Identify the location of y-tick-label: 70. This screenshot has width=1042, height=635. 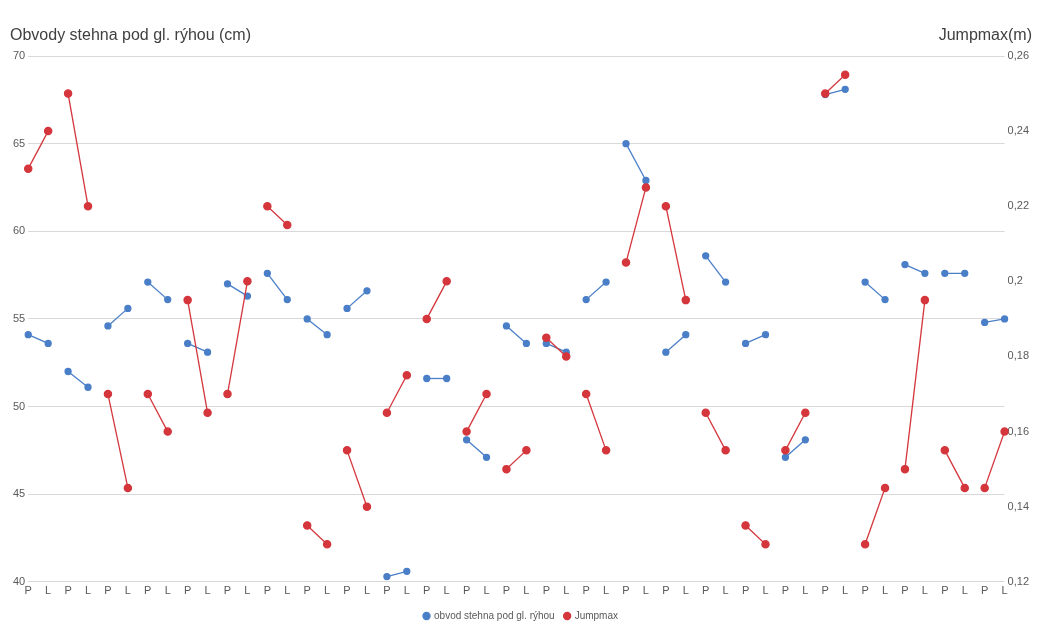
(19, 55).